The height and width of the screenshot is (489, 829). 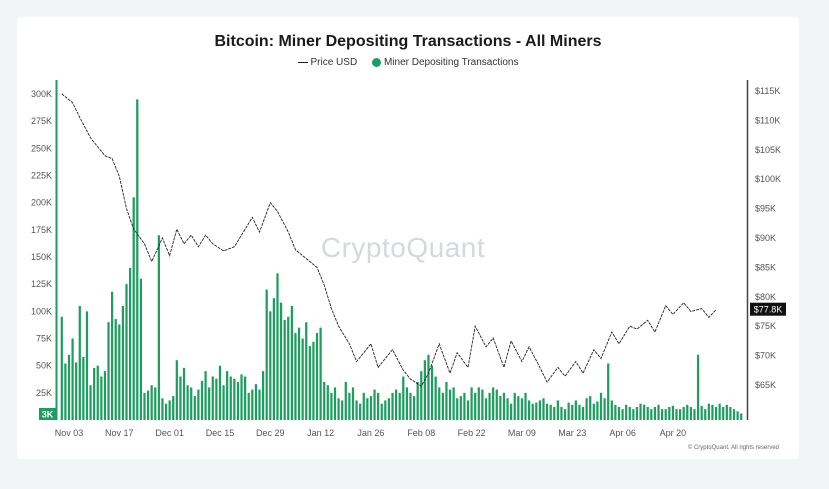 What do you see at coordinates (41, 284) in the screenshot?
I see `left-tick-label: 125K` at bounding box center [41, 284].